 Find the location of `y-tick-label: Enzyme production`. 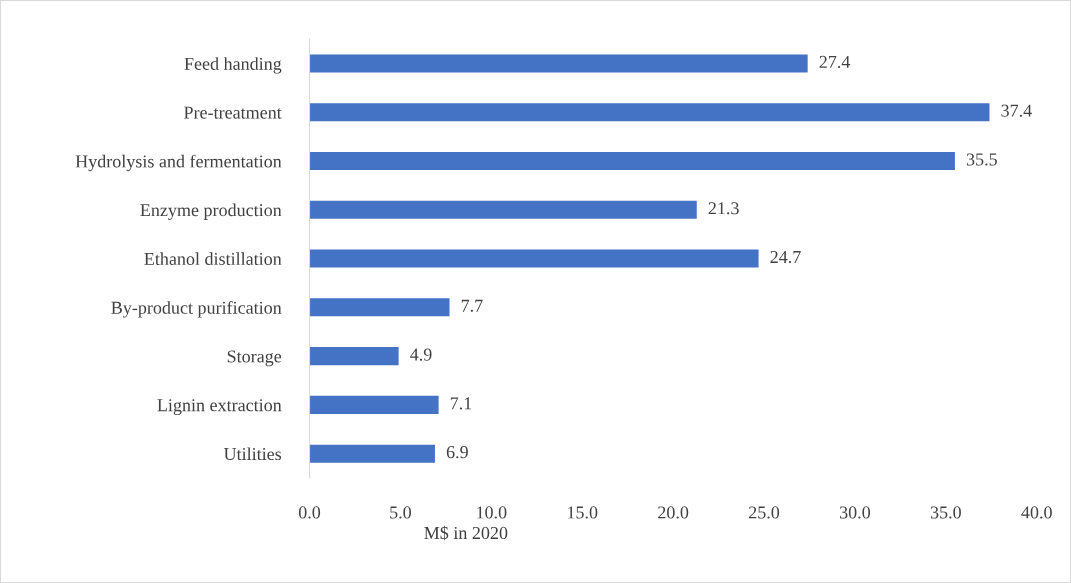

y-tick-label: Enzyme production is located at coordinates (211, 211).